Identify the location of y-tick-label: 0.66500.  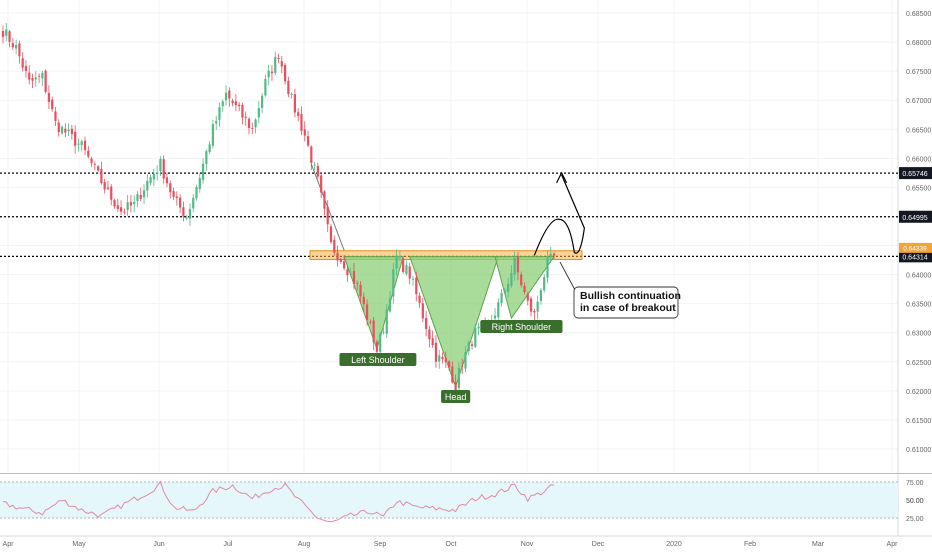
(918, 130).